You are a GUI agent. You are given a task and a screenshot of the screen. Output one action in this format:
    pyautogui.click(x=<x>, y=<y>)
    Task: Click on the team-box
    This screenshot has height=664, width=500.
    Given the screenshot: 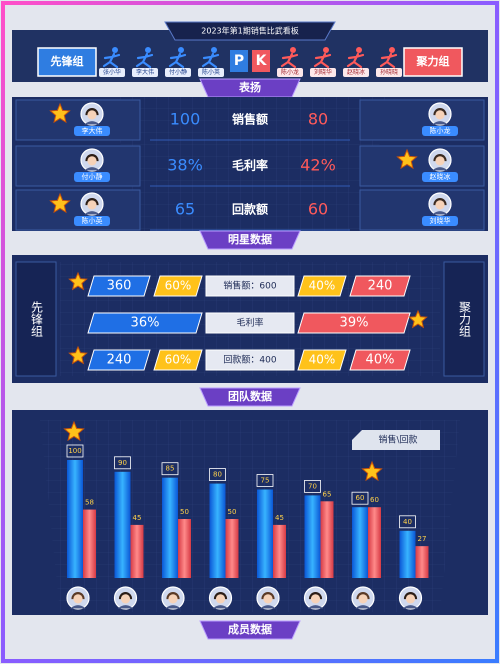 What is the action you would take?
    pyautogui.click(x=67, y=62)
    